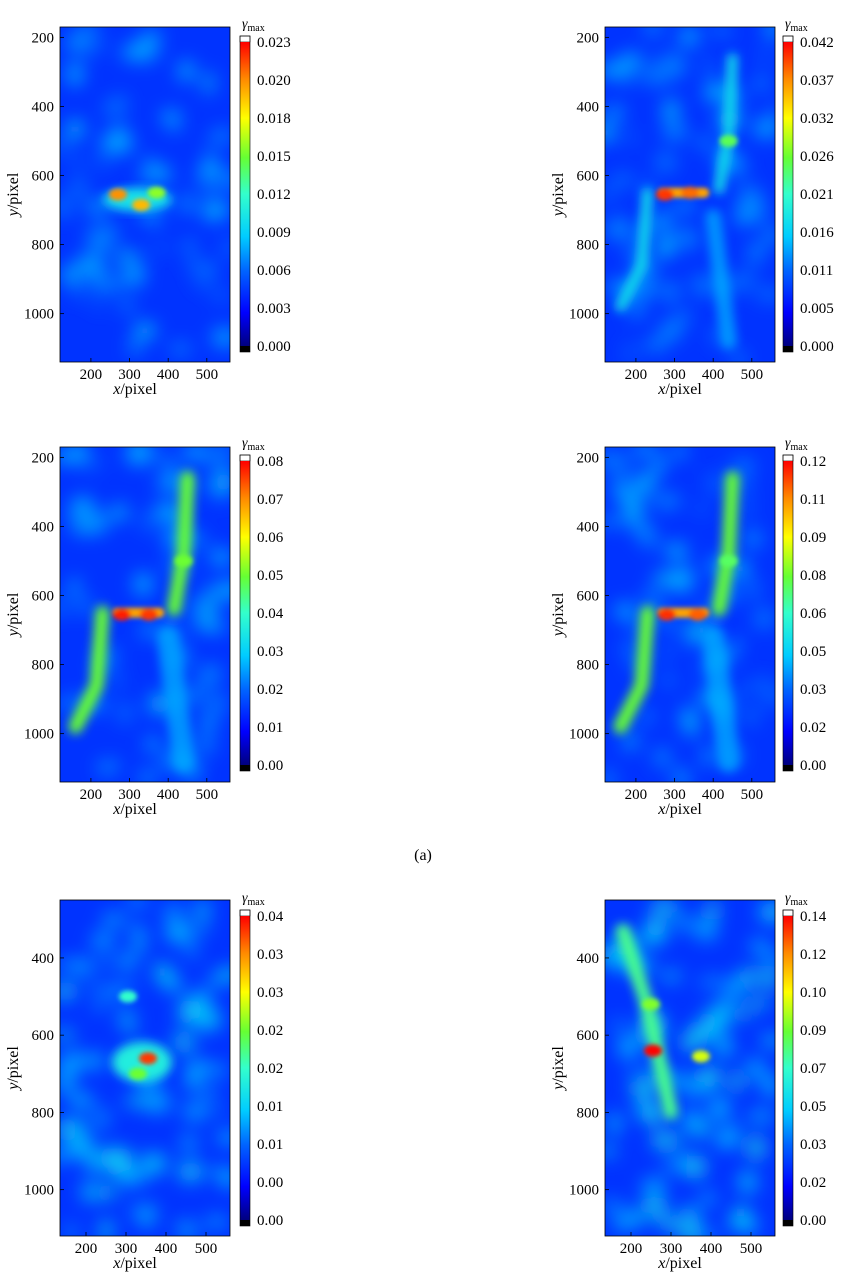 This screenshot has height=1285, width=846. Describe the element at coordinates (817, 233) in the screenshot. I see `colorbar-tick-label: 0.016` at that location.